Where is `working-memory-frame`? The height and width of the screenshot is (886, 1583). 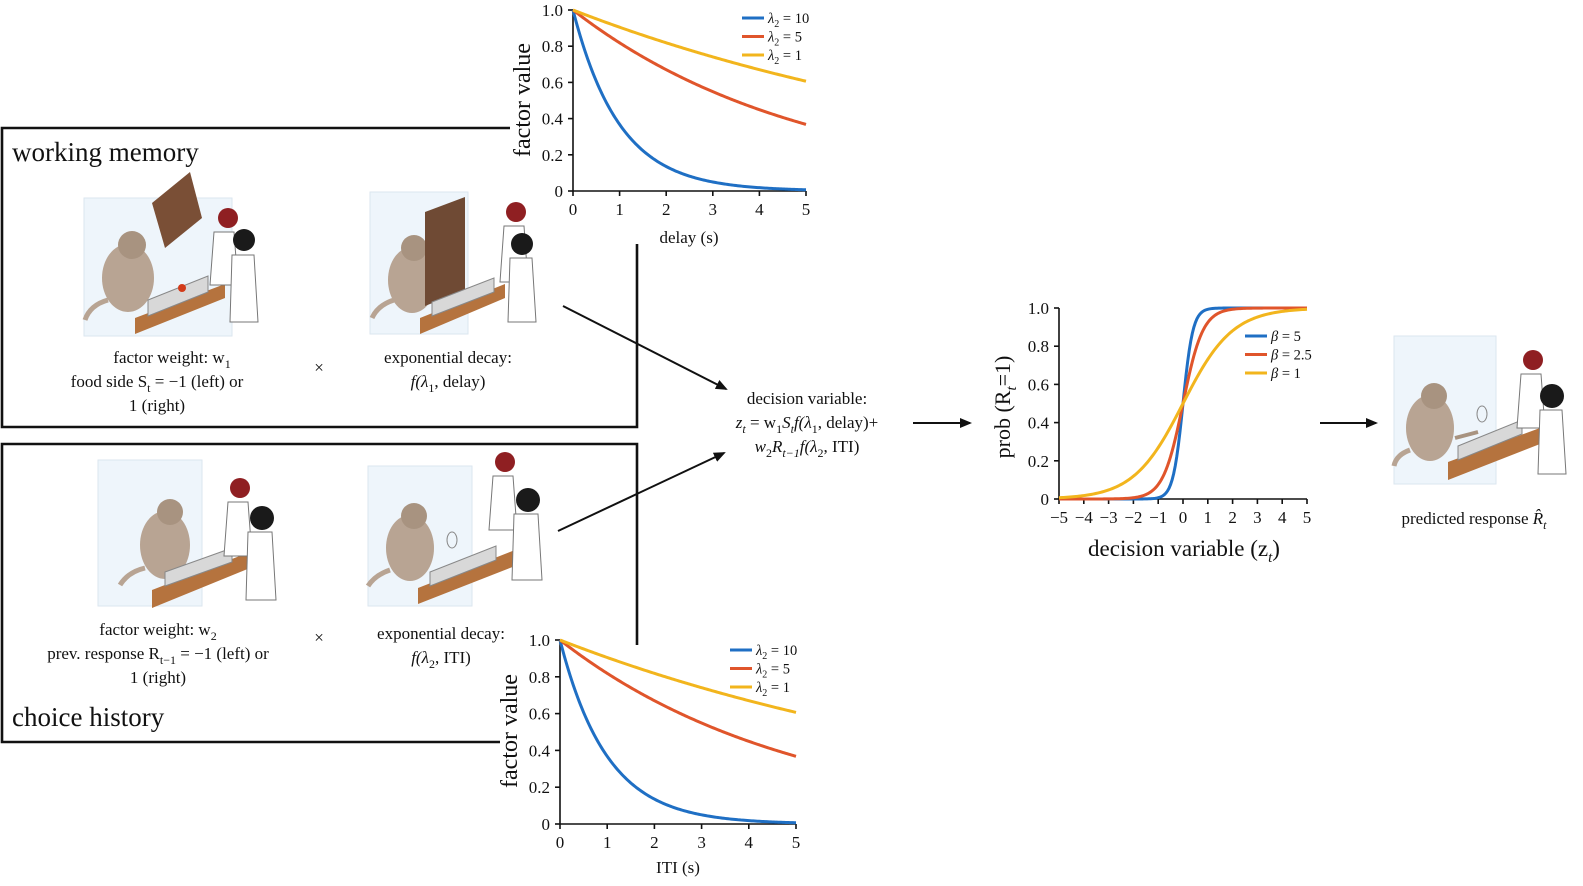
working-memory-frame is located at coordinates (319, 277).